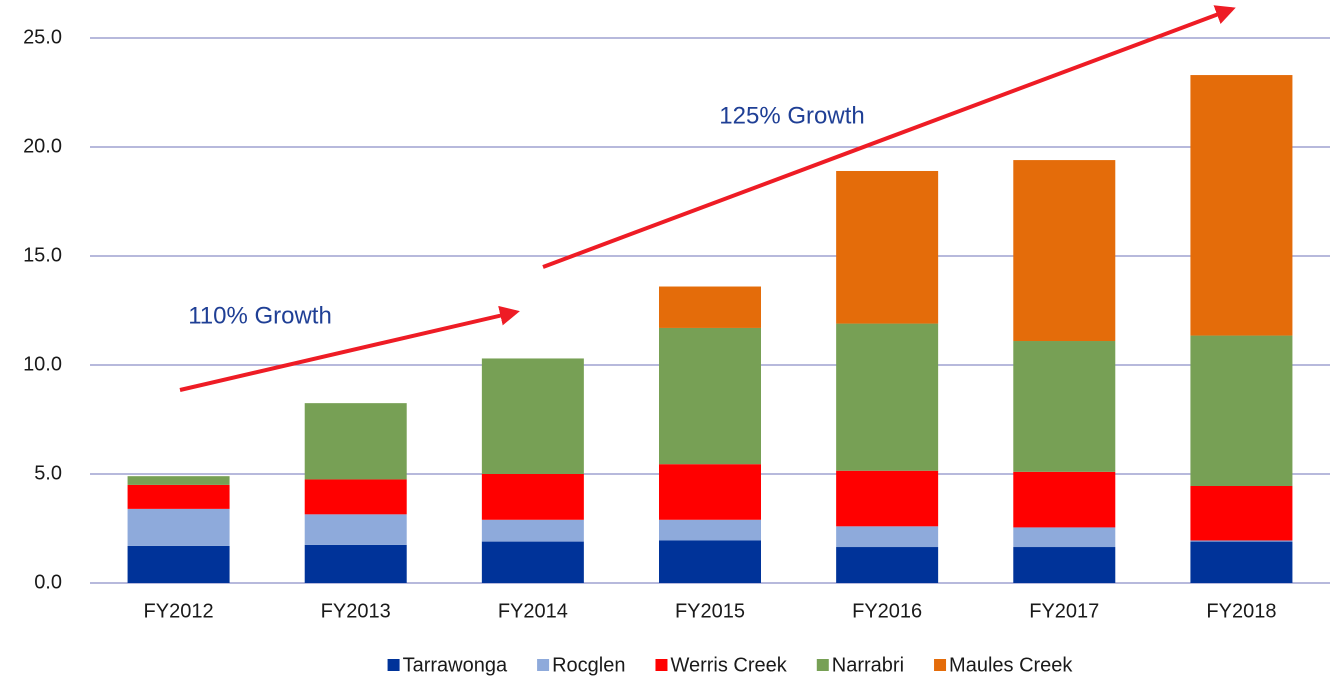 This screenshot has height=685, width=1330. What do you see at coordinates (588, 665) in the screenshot?
I see `legend-label: Rocglen` at bounding box center [588, 665].